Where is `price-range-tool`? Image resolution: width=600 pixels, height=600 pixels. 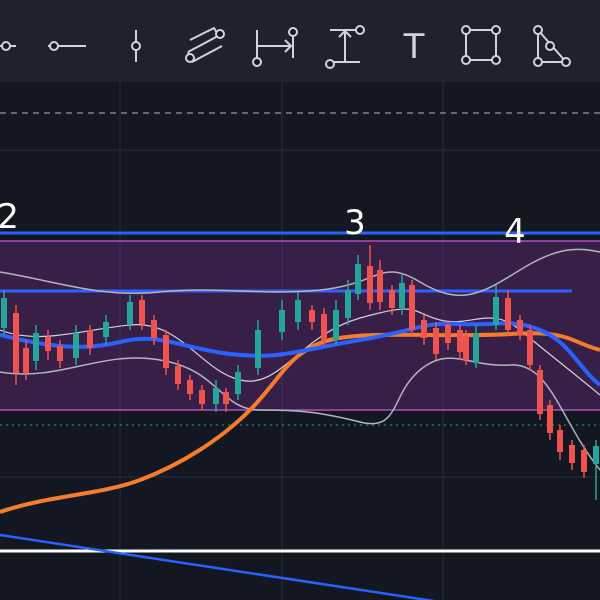 price-range-tool is located at coordinates (345, 47).